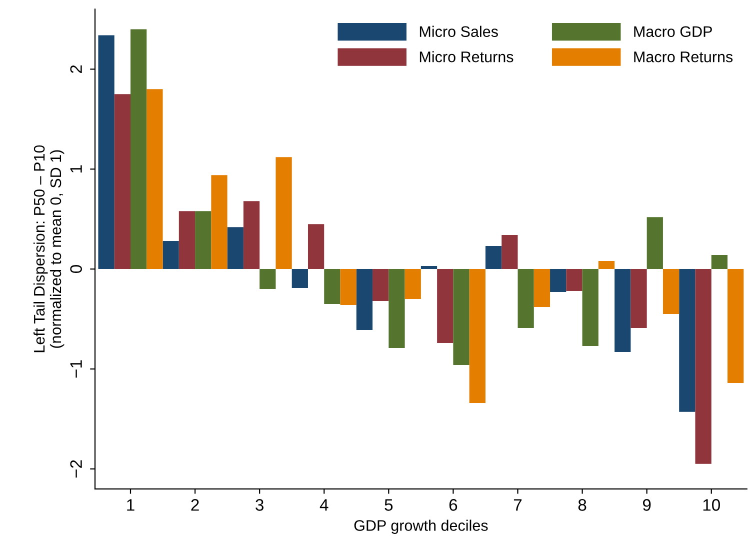 The width and height of the screenshot is (751, 542). Describe the element at coordinates (459, 32) in the screenshot. I see `legend-label: Micro Sales` at that location.